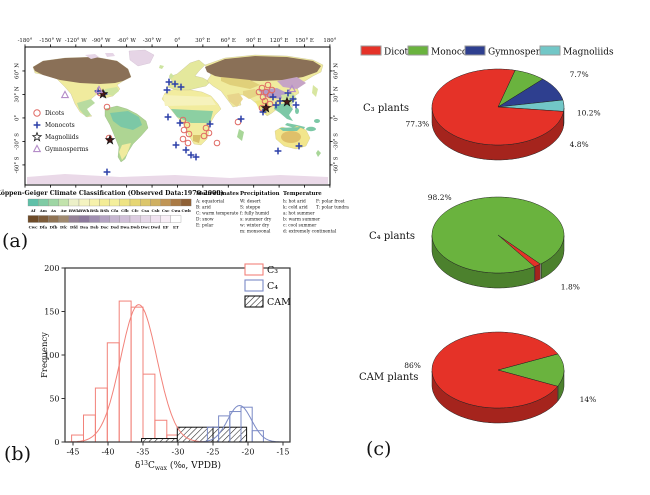  I want to click on koppen-key-item: S: steppe, so click(250, 208).